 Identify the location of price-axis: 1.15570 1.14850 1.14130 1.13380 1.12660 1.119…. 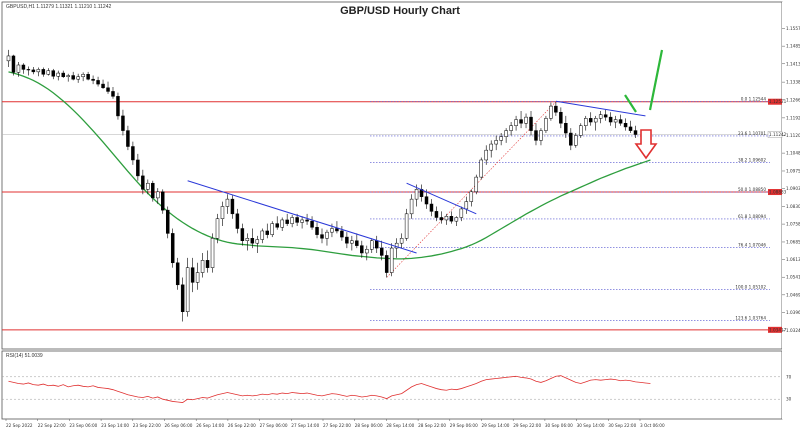
(791, 179).